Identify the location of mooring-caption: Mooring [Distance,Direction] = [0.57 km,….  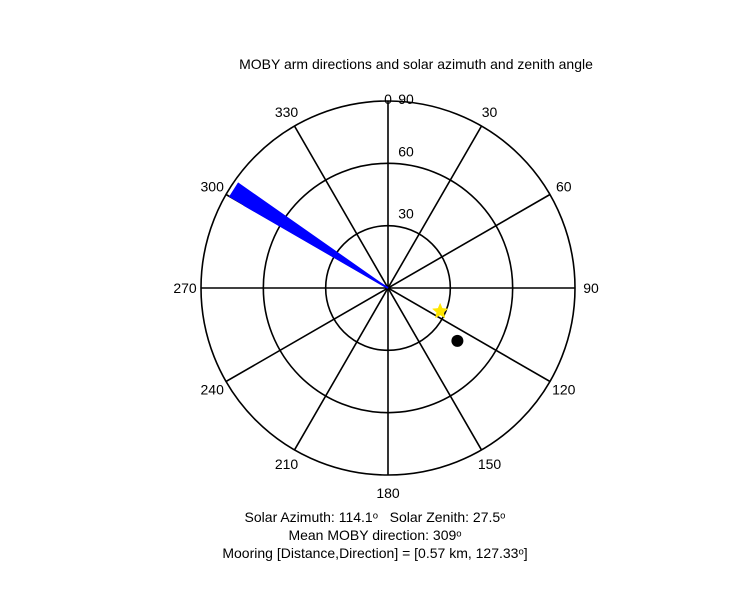
(375, 553).